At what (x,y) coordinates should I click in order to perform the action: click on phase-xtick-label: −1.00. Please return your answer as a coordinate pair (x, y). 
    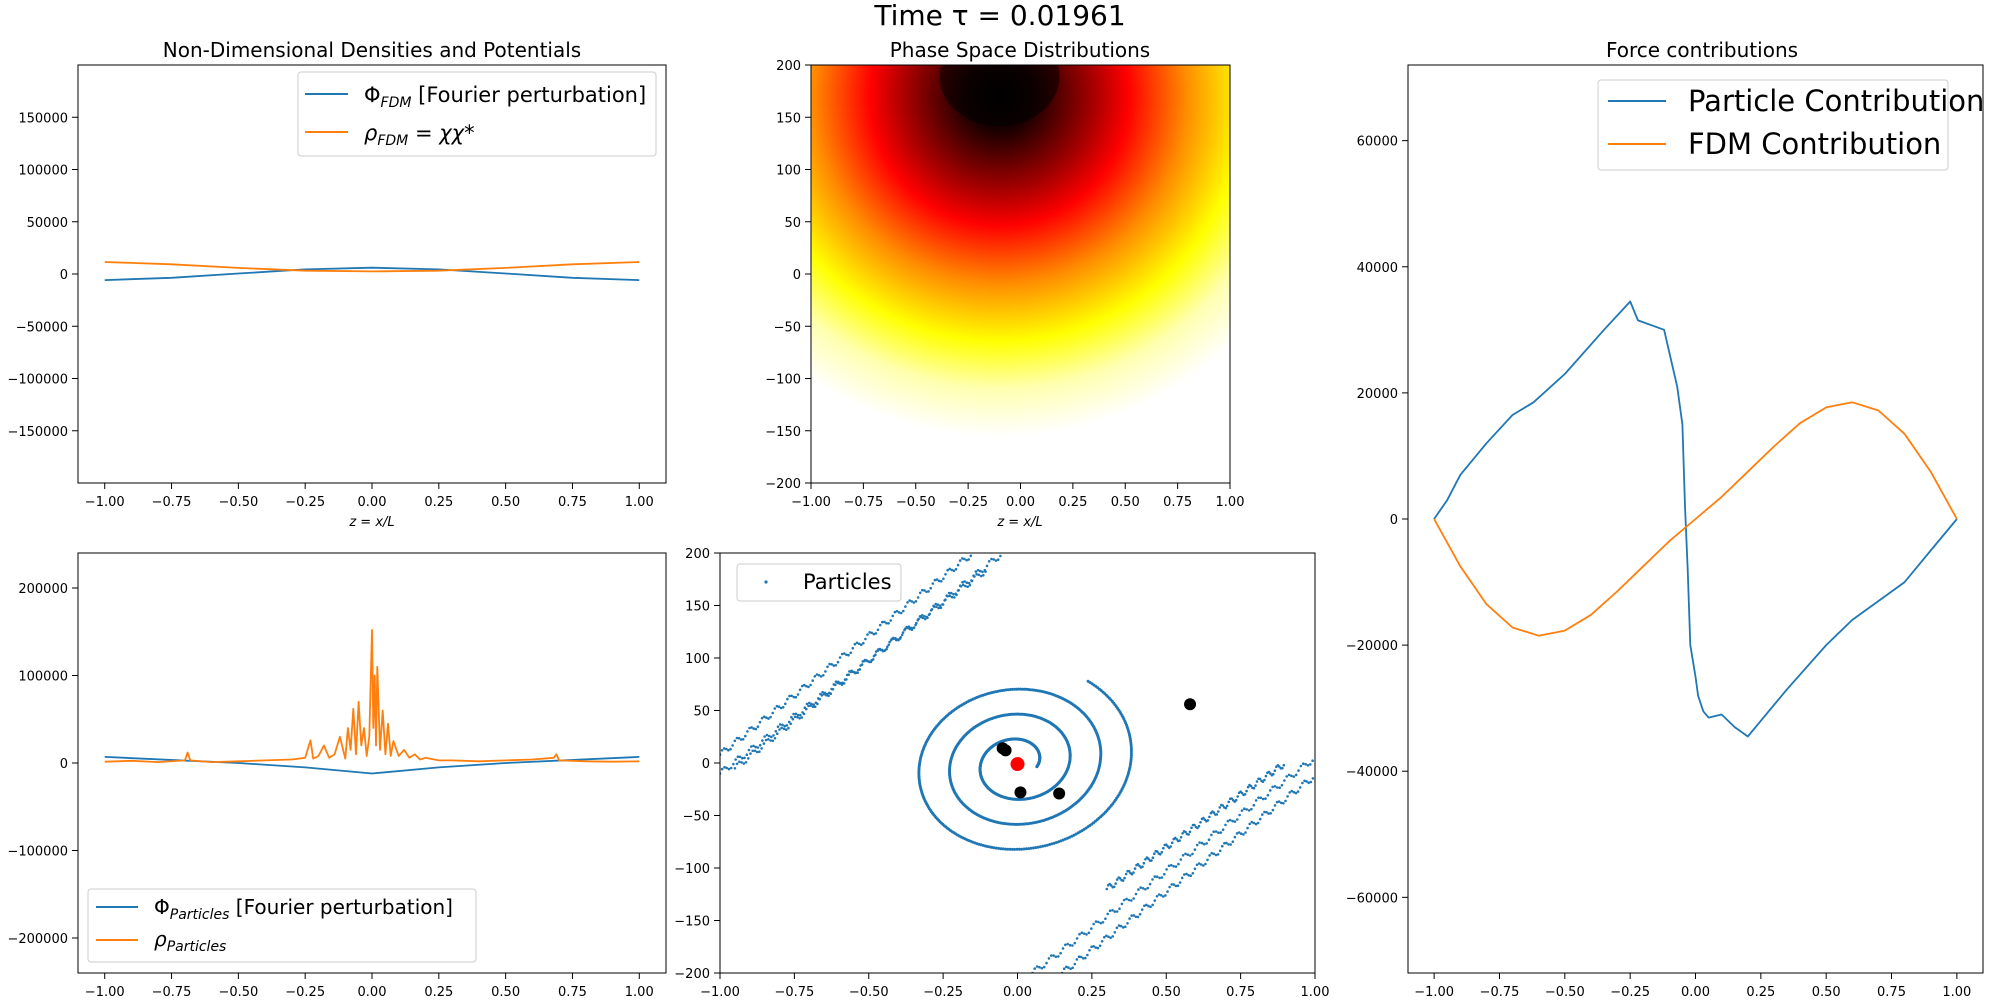
    Looking at the image, I should click on (811, 502).